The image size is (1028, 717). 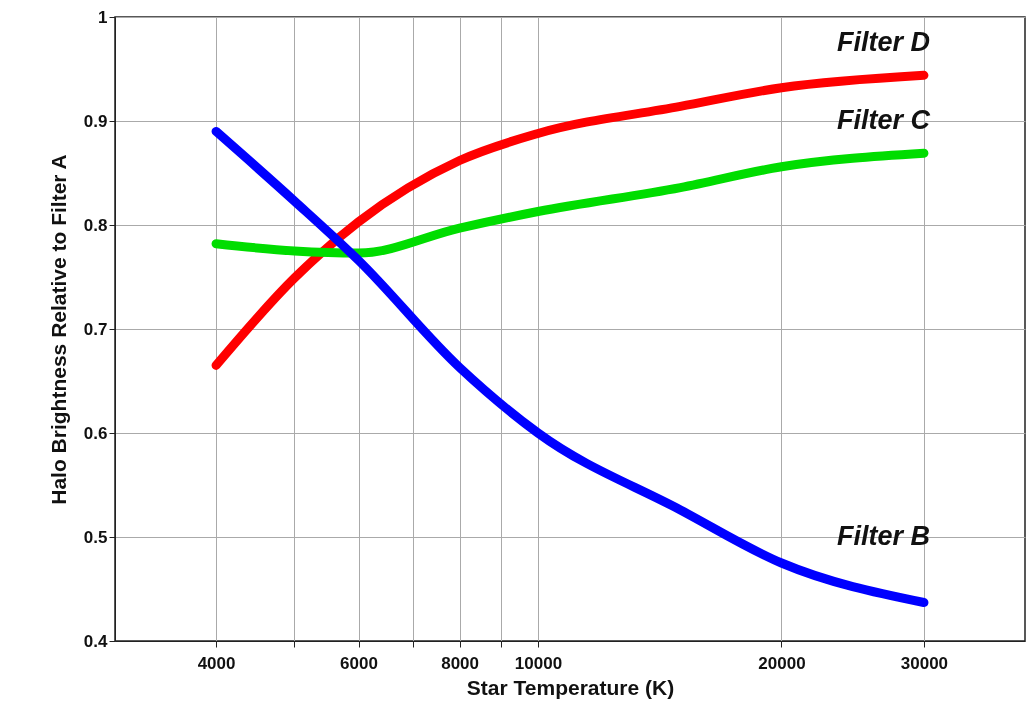 I want to click on x-tick-label: 4000, so click(x=216, y=663).